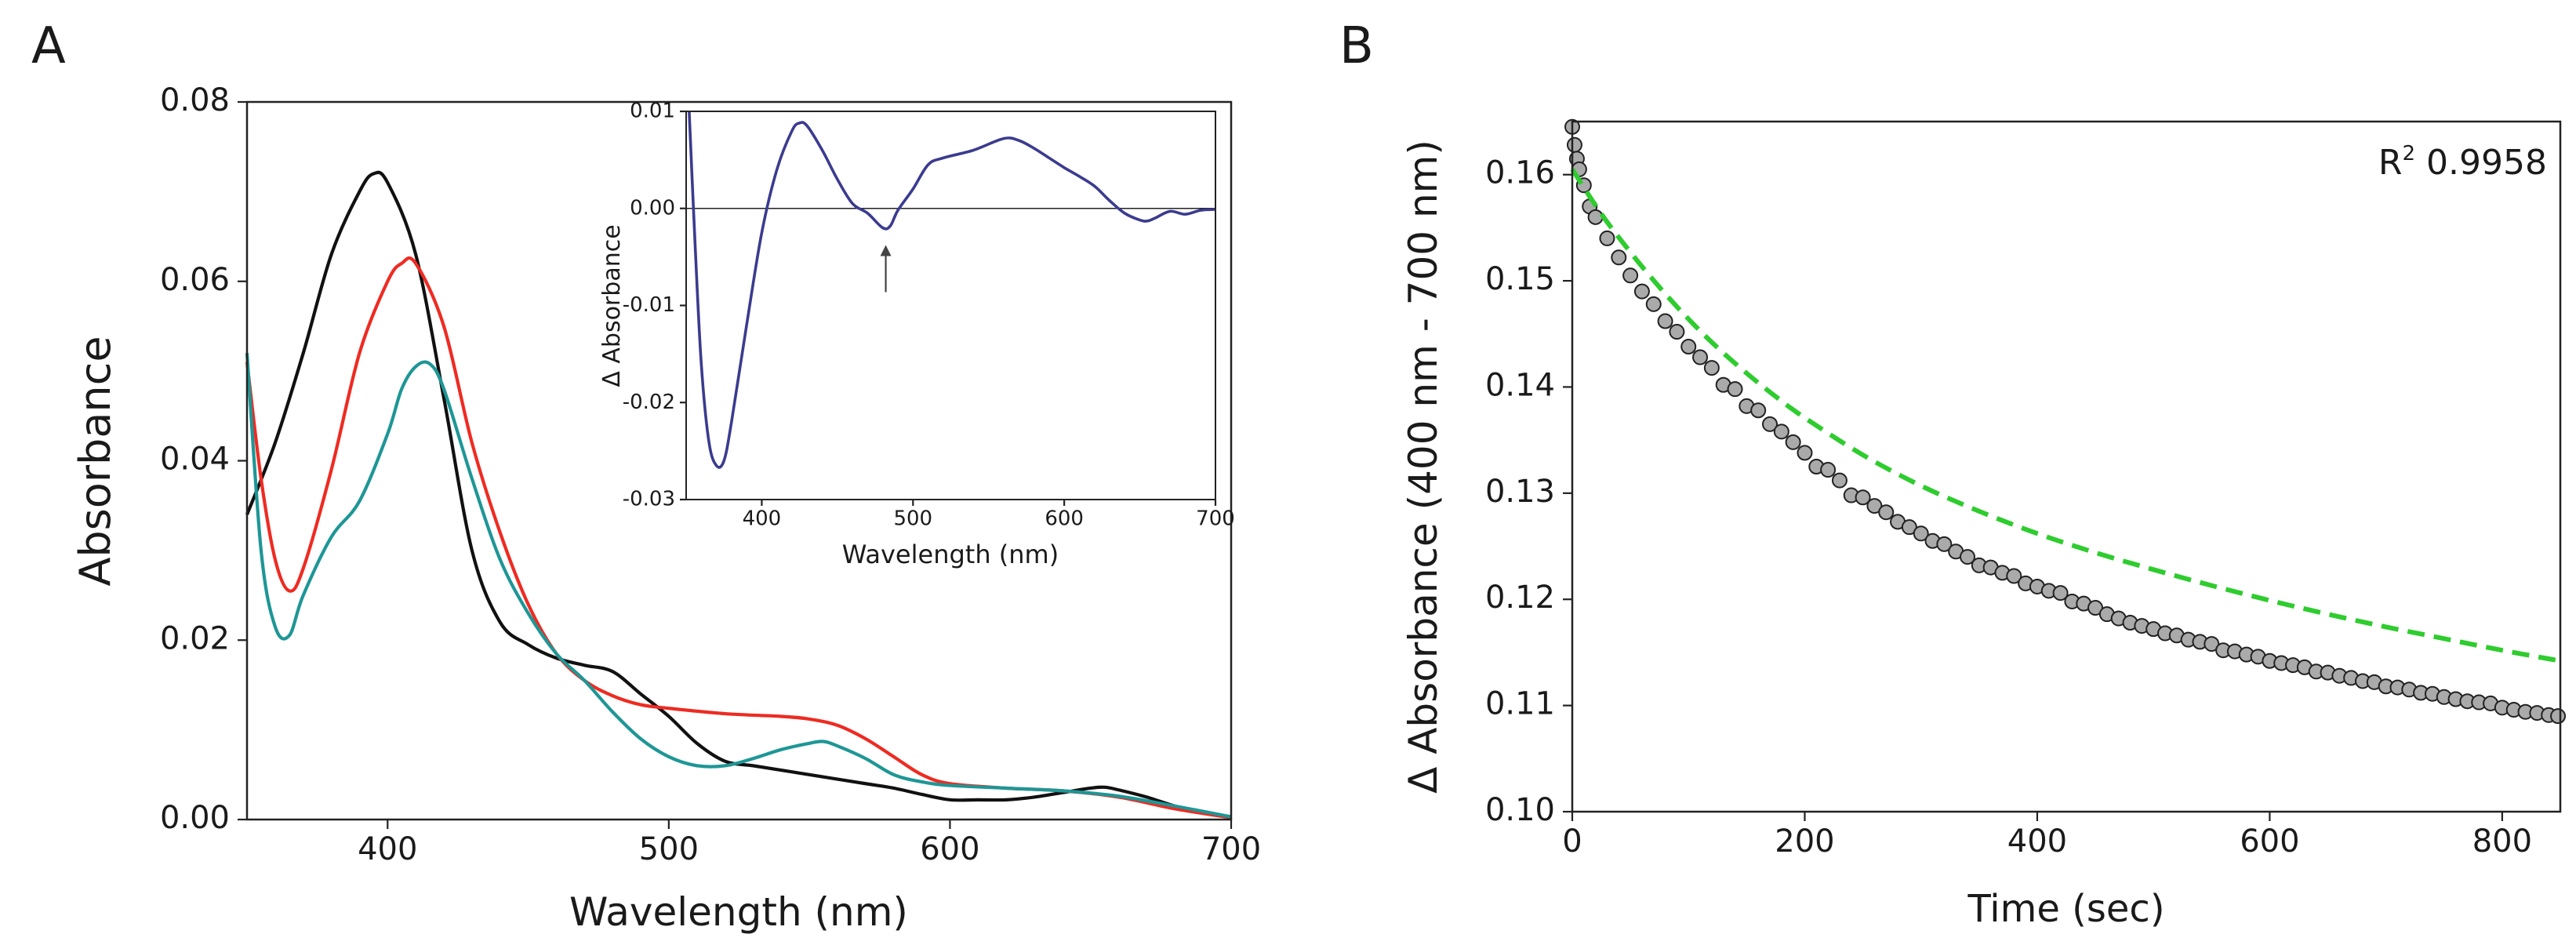 The height and width of the screenshot is (945, 2576). What do you see at coordinates (1520, 598) in the screenshot?
I see `panel-b-y-tick-label: 0.12` at bounding box center [1520, 598].